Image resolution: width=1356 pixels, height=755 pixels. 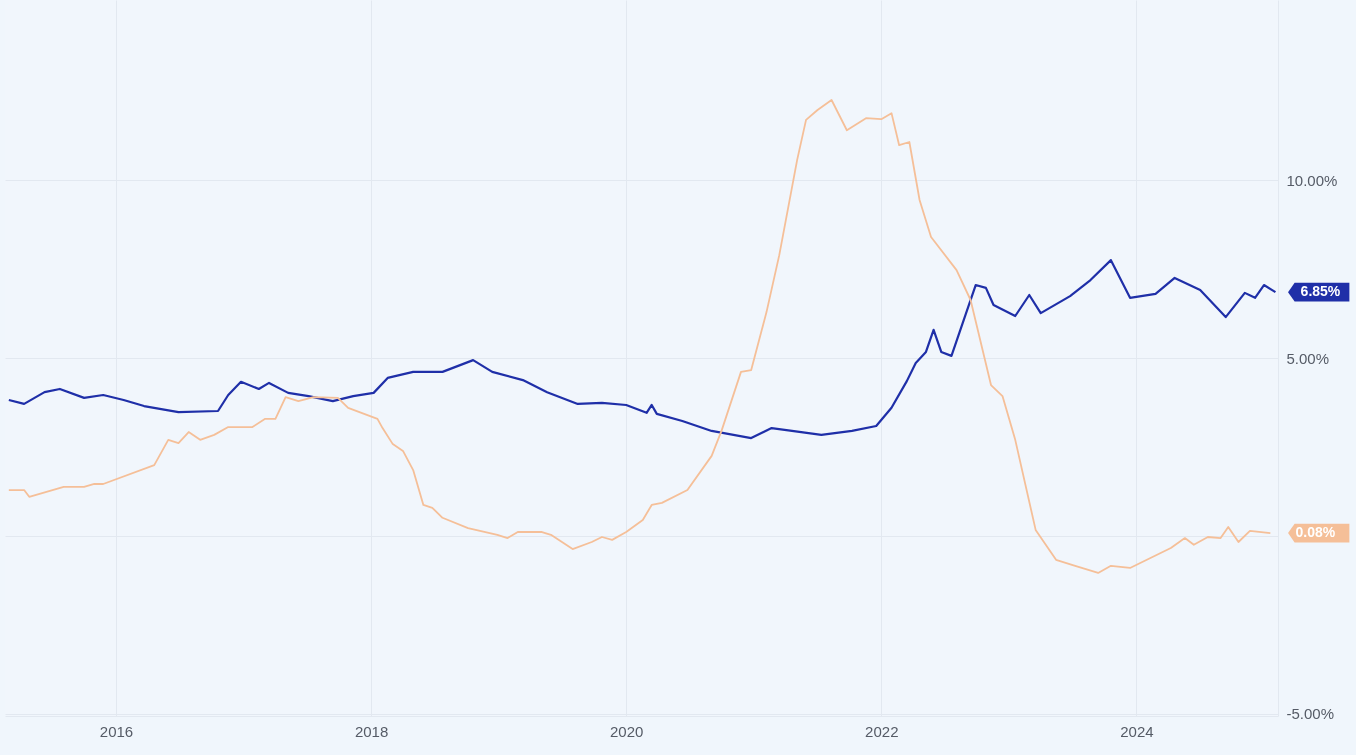 I want to click on y-tick-label: -5.00%, so click(x=1310, y=714).